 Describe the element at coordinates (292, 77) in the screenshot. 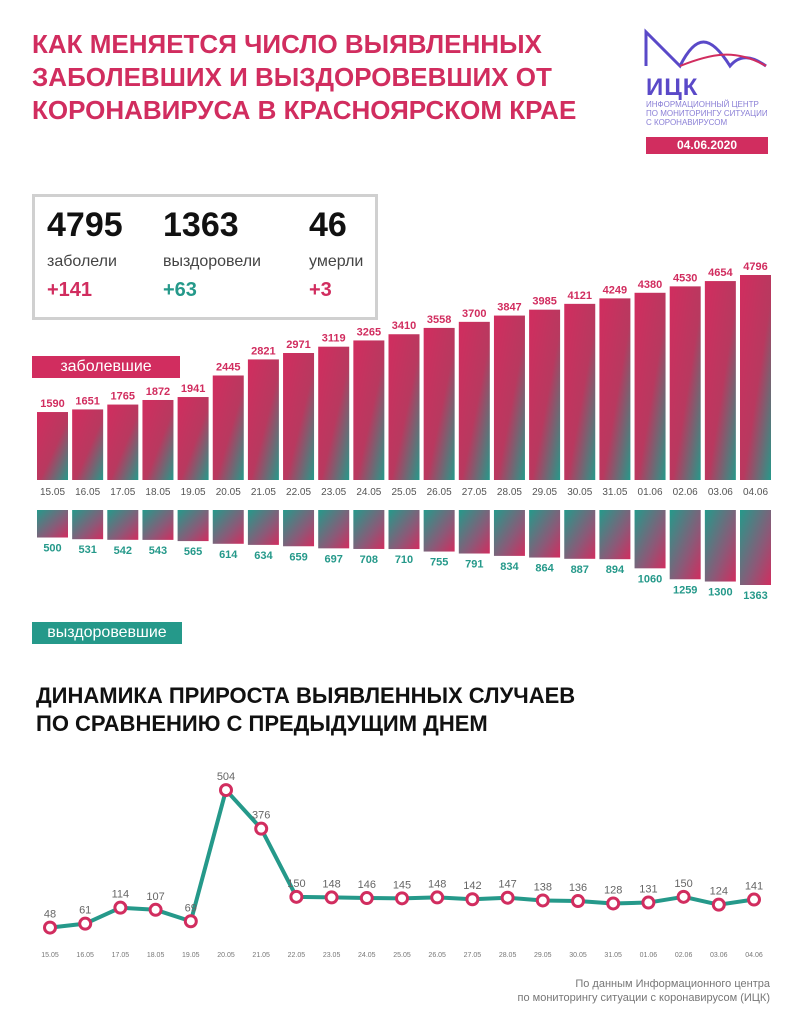

I see `title-line: заболевших и выздоровевших от` at that location.